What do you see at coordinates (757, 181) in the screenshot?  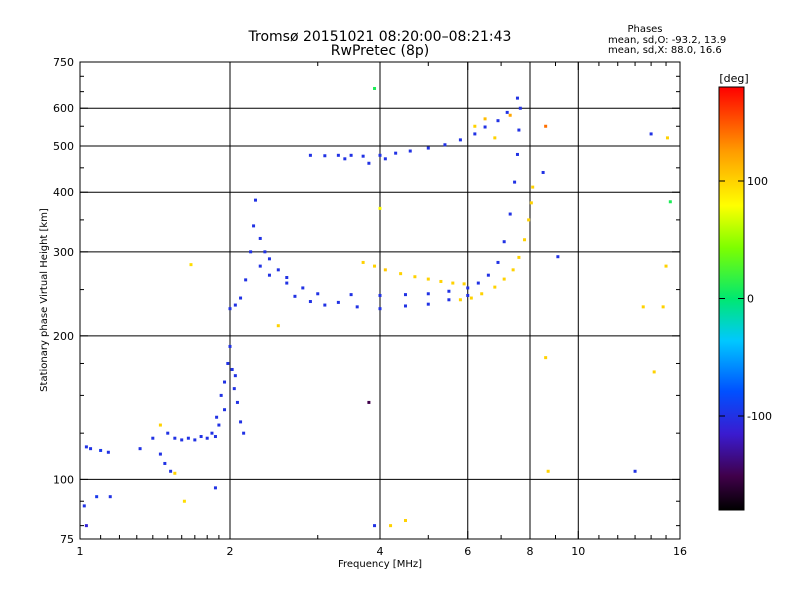 I see `colorbar-tick-label: 100` at bounding box center [757, 181].